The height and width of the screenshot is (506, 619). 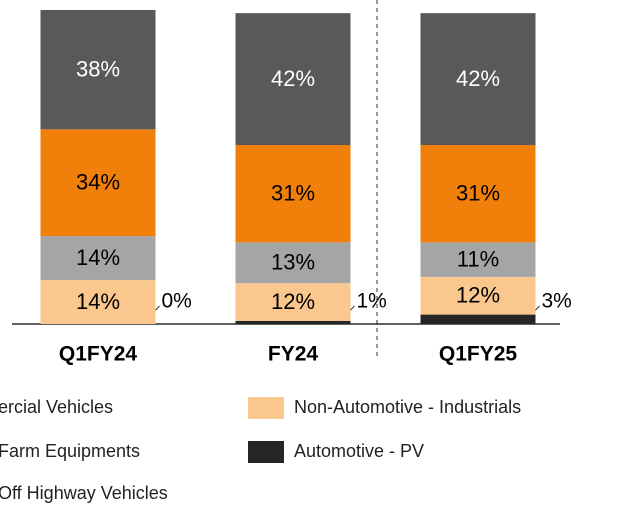 What do you see at coordinates (84, 493) in the screenshot?
I see `legend-label: Off Highway Vehicles` at bounding box center [84, 493].